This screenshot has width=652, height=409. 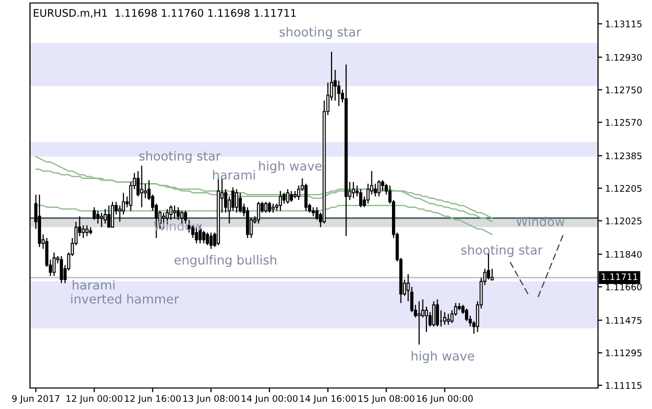 I want to click on annotation: inverted hammer, so click(x=125, y=299).